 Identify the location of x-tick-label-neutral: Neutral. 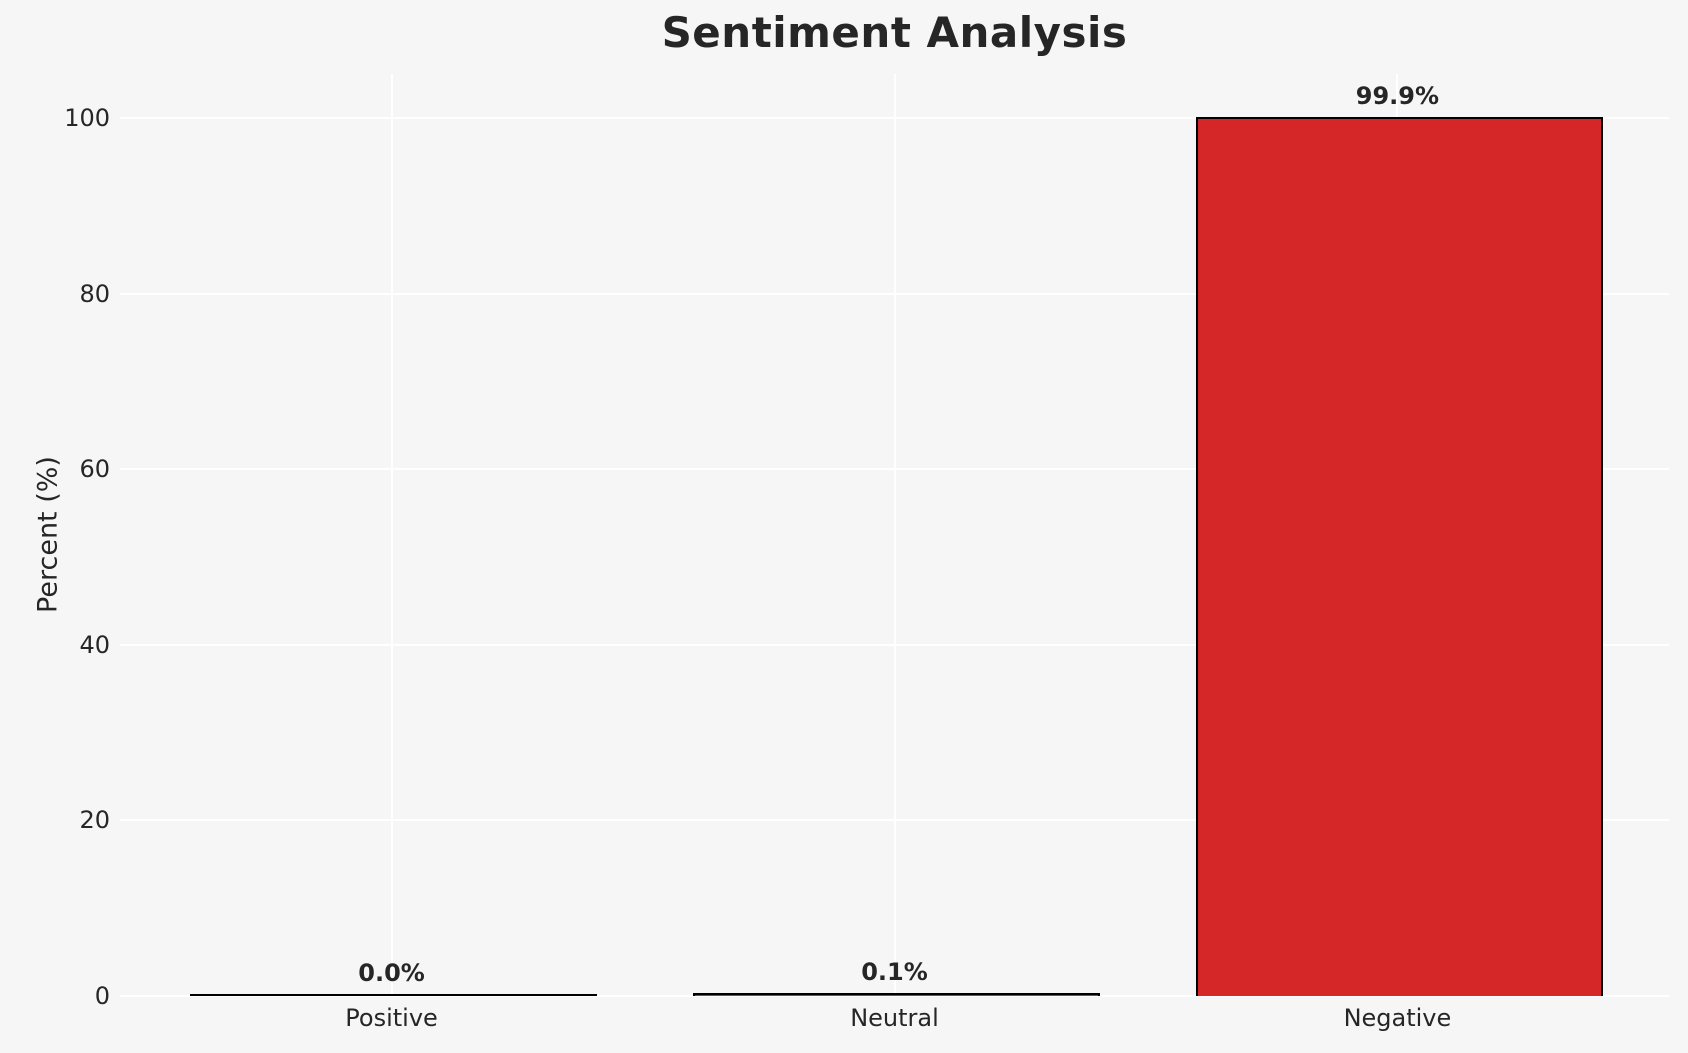
(894, 1018).